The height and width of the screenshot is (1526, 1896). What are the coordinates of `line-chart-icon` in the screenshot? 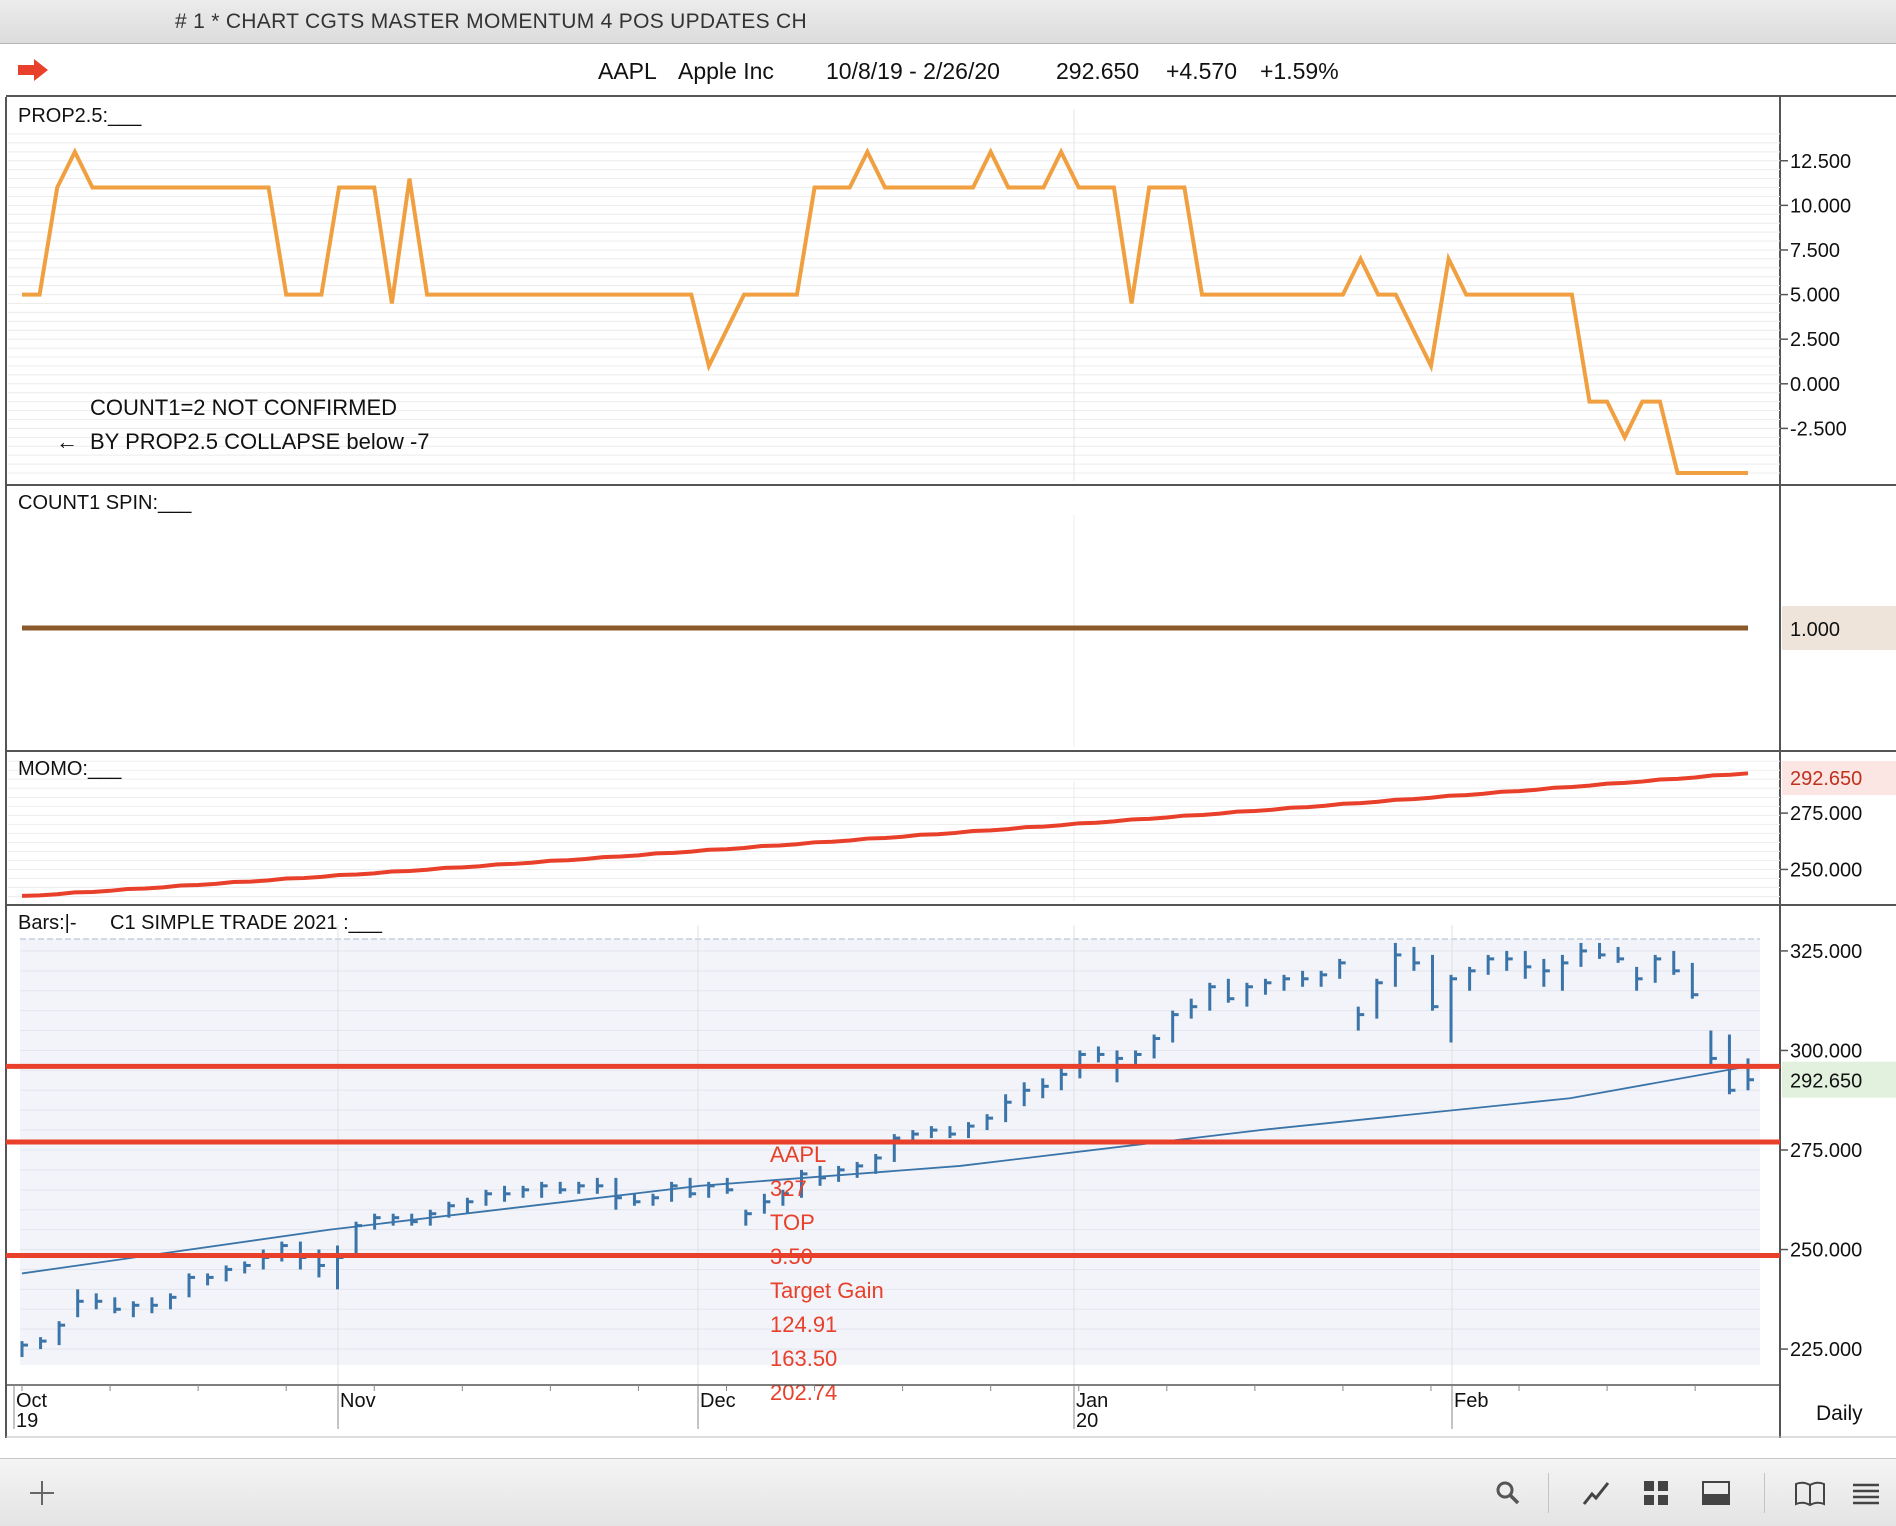 It's located at (1596, 1493).